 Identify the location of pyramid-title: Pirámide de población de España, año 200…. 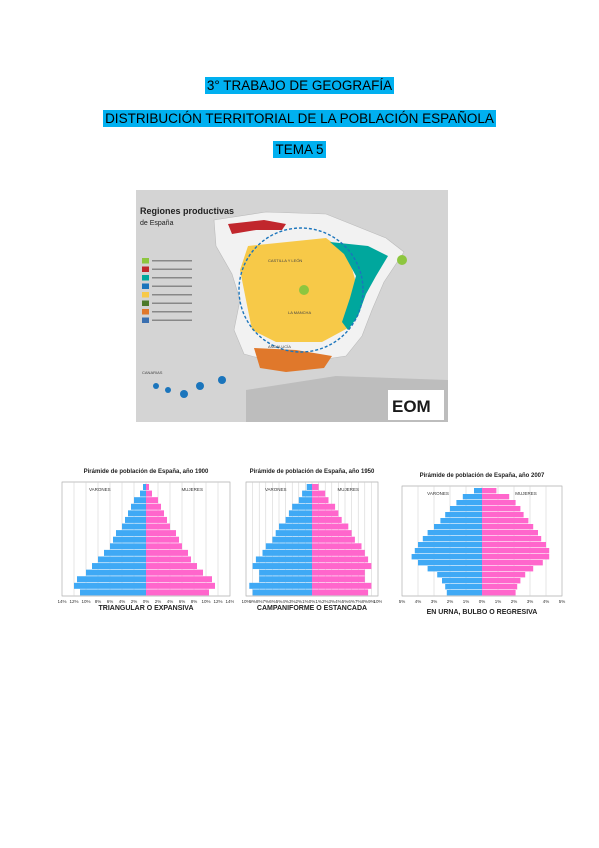
(482, 476).